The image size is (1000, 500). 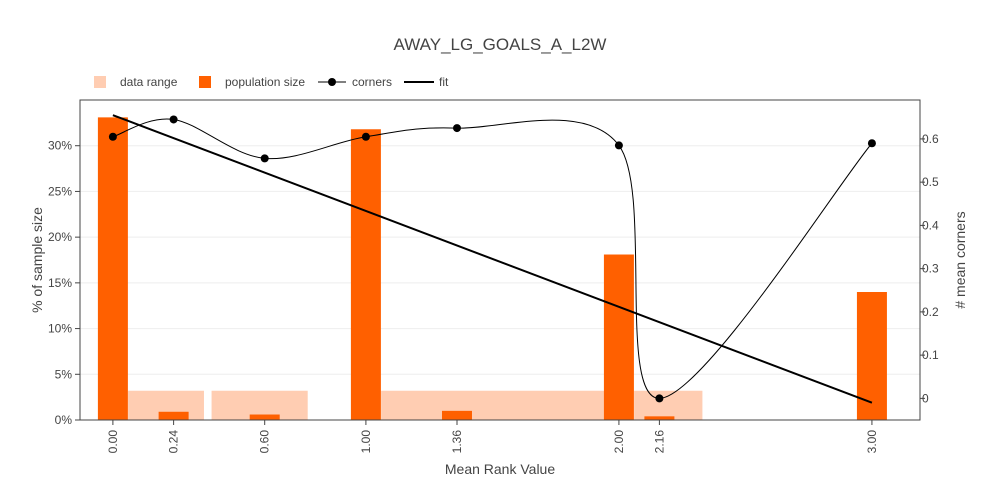 I want to click on legend-label-0: data range, so click(x=149, y=82).